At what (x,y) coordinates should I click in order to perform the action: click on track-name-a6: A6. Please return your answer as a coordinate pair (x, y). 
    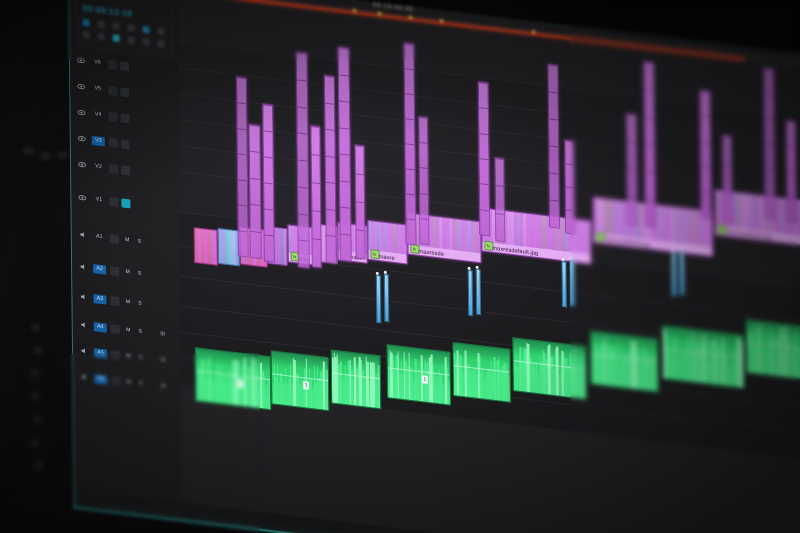
    Looking at the image, I should click on (101, 379).